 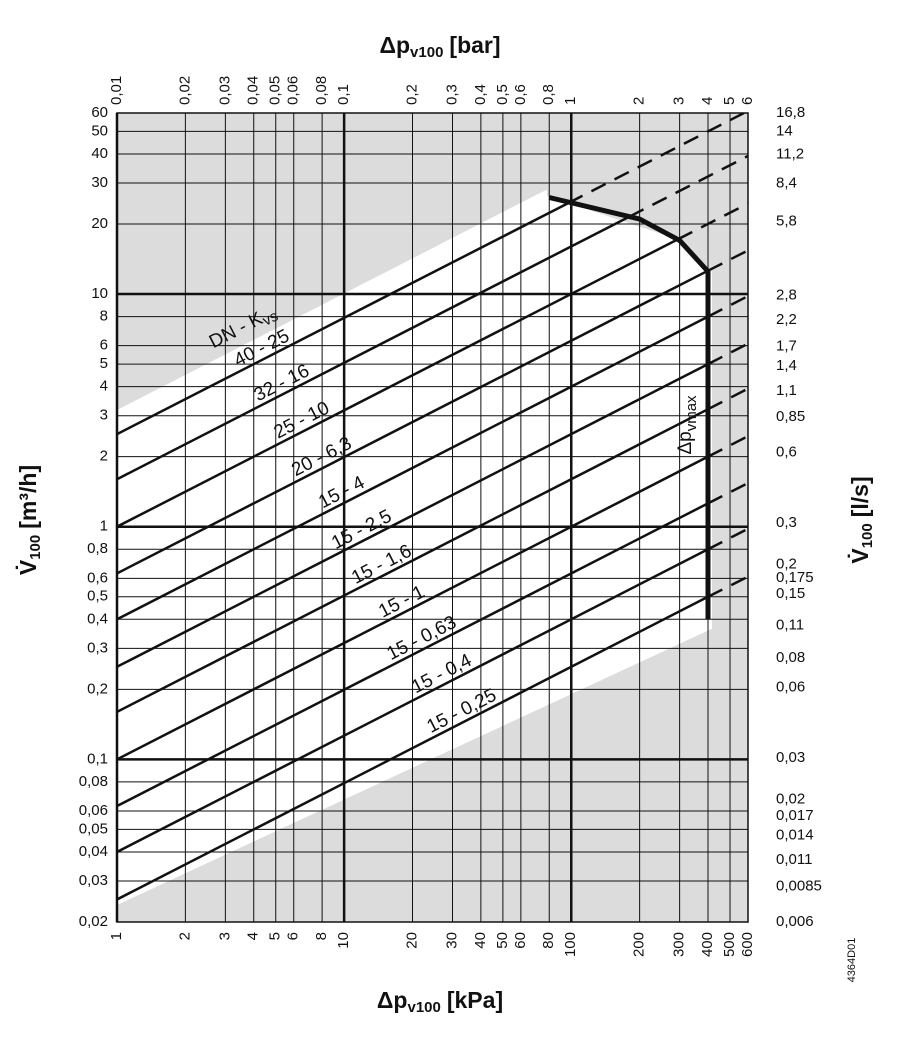 I want to click on y2-tick-label: 0,08, so click(x=790, y=657).